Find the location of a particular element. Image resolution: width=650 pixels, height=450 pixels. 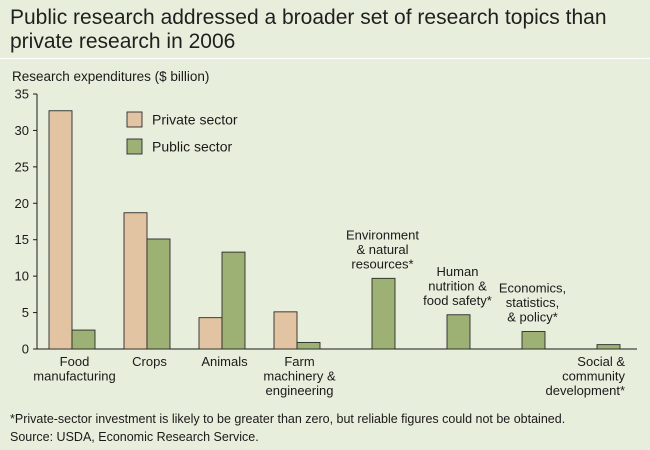

category-label: Environment & natural resources* is located at coordinates (382, 249).